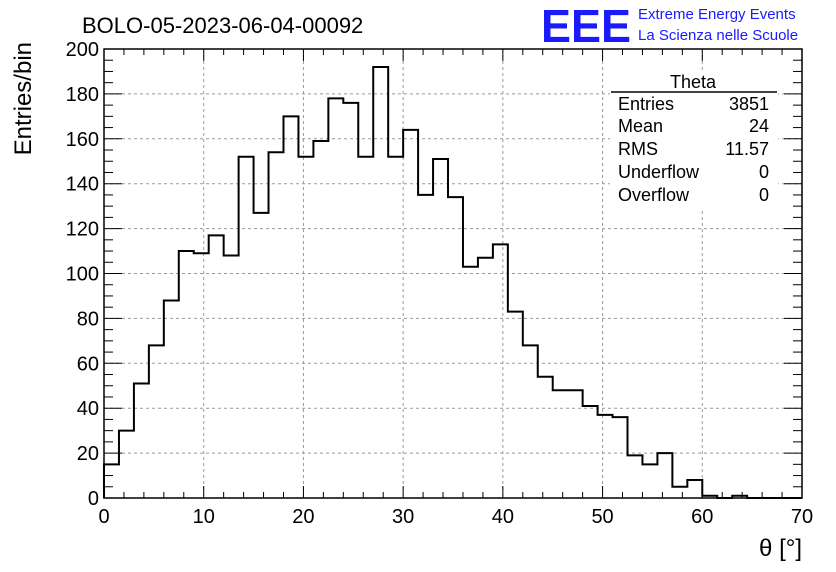  I want to click on logo-line2: La Scienza nelle Scuole, so click(718, 35).